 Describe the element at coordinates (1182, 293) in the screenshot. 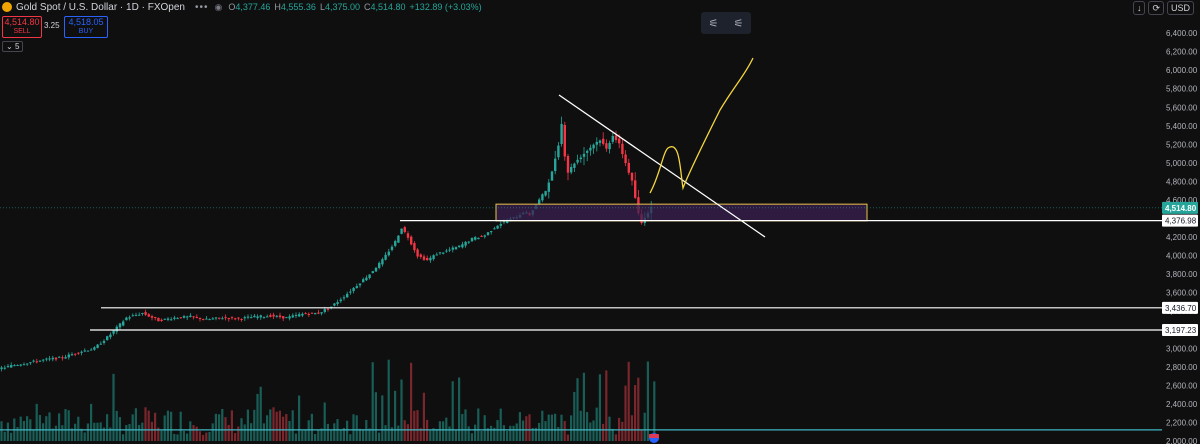

I see `y-tick-label: 3,600.00` at that location.